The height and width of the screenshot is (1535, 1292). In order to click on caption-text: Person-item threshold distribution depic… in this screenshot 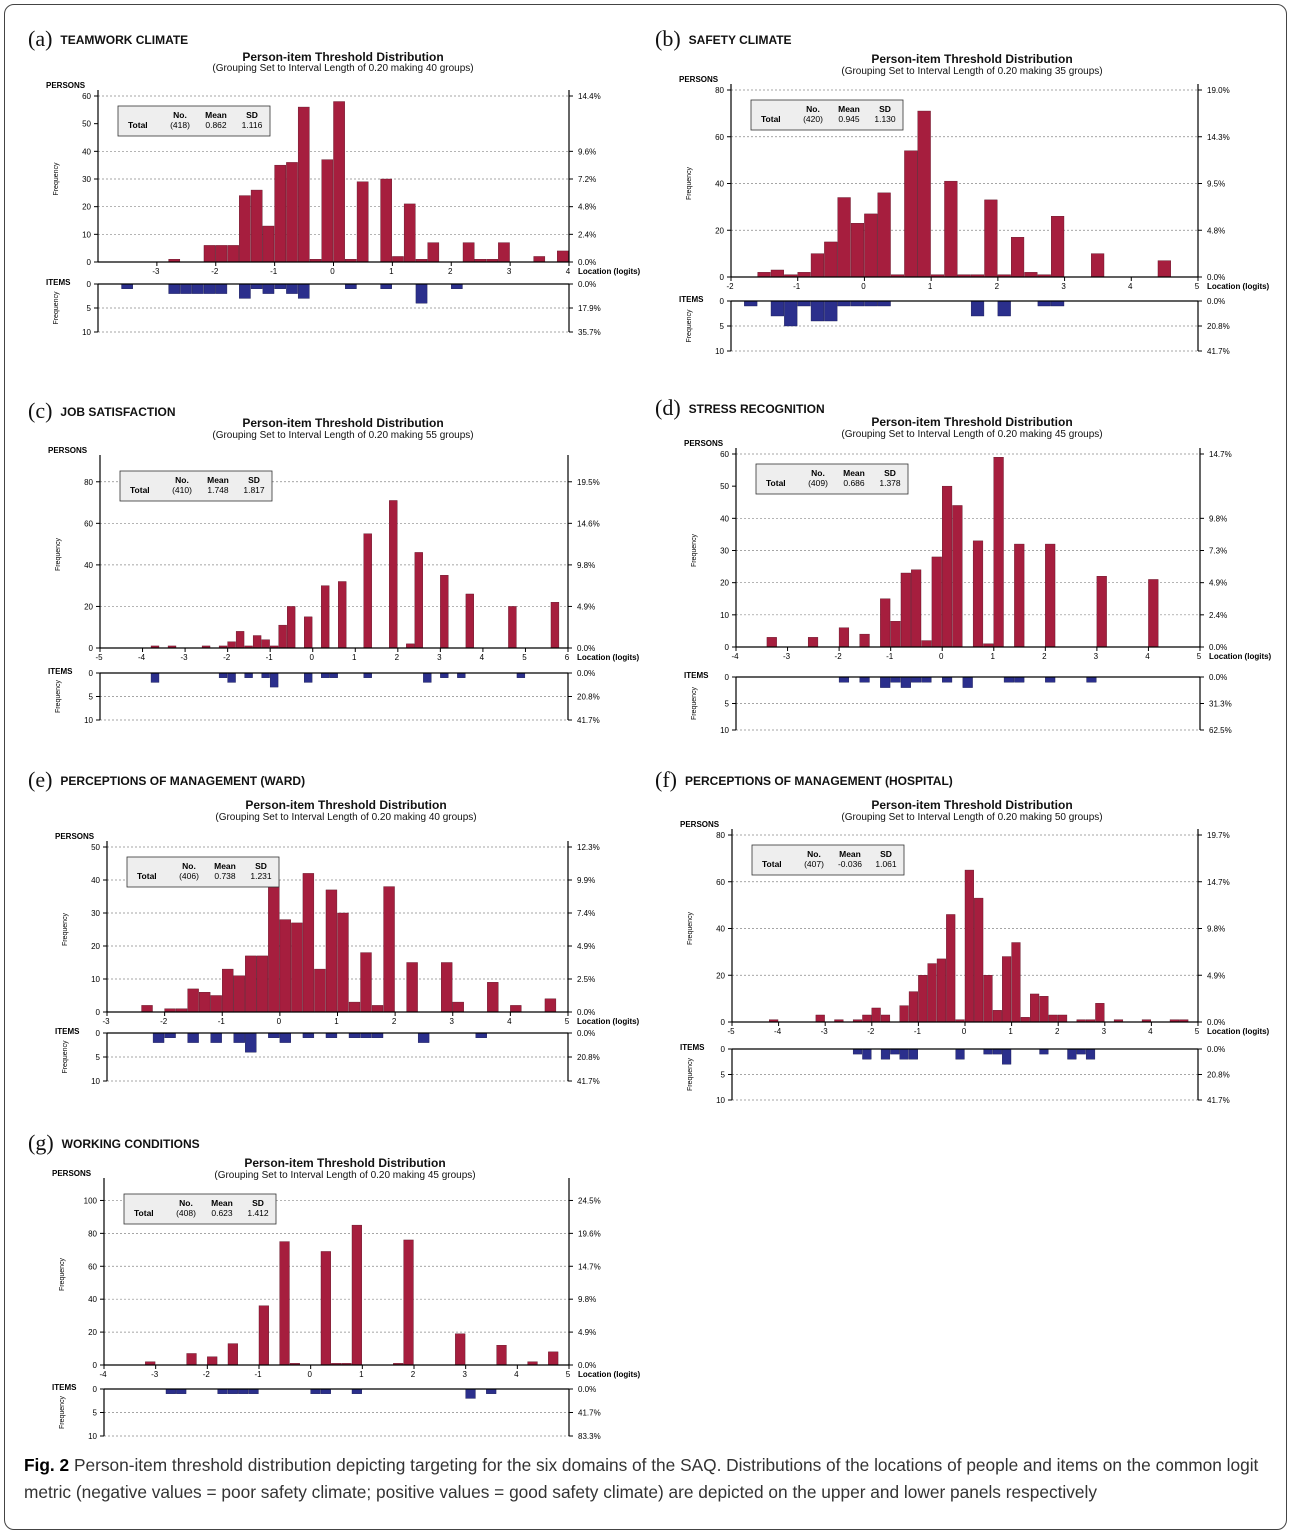, I will do `click(641, 1478)`.